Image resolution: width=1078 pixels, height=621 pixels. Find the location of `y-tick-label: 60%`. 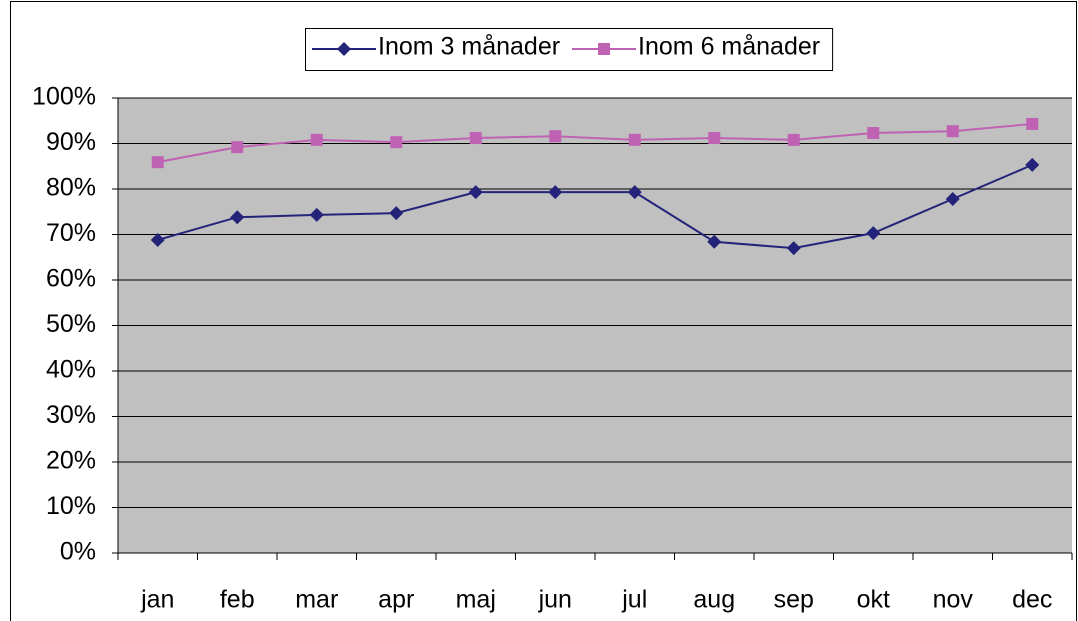

y-tick-label: 60% is located at coordinates (71, 279).